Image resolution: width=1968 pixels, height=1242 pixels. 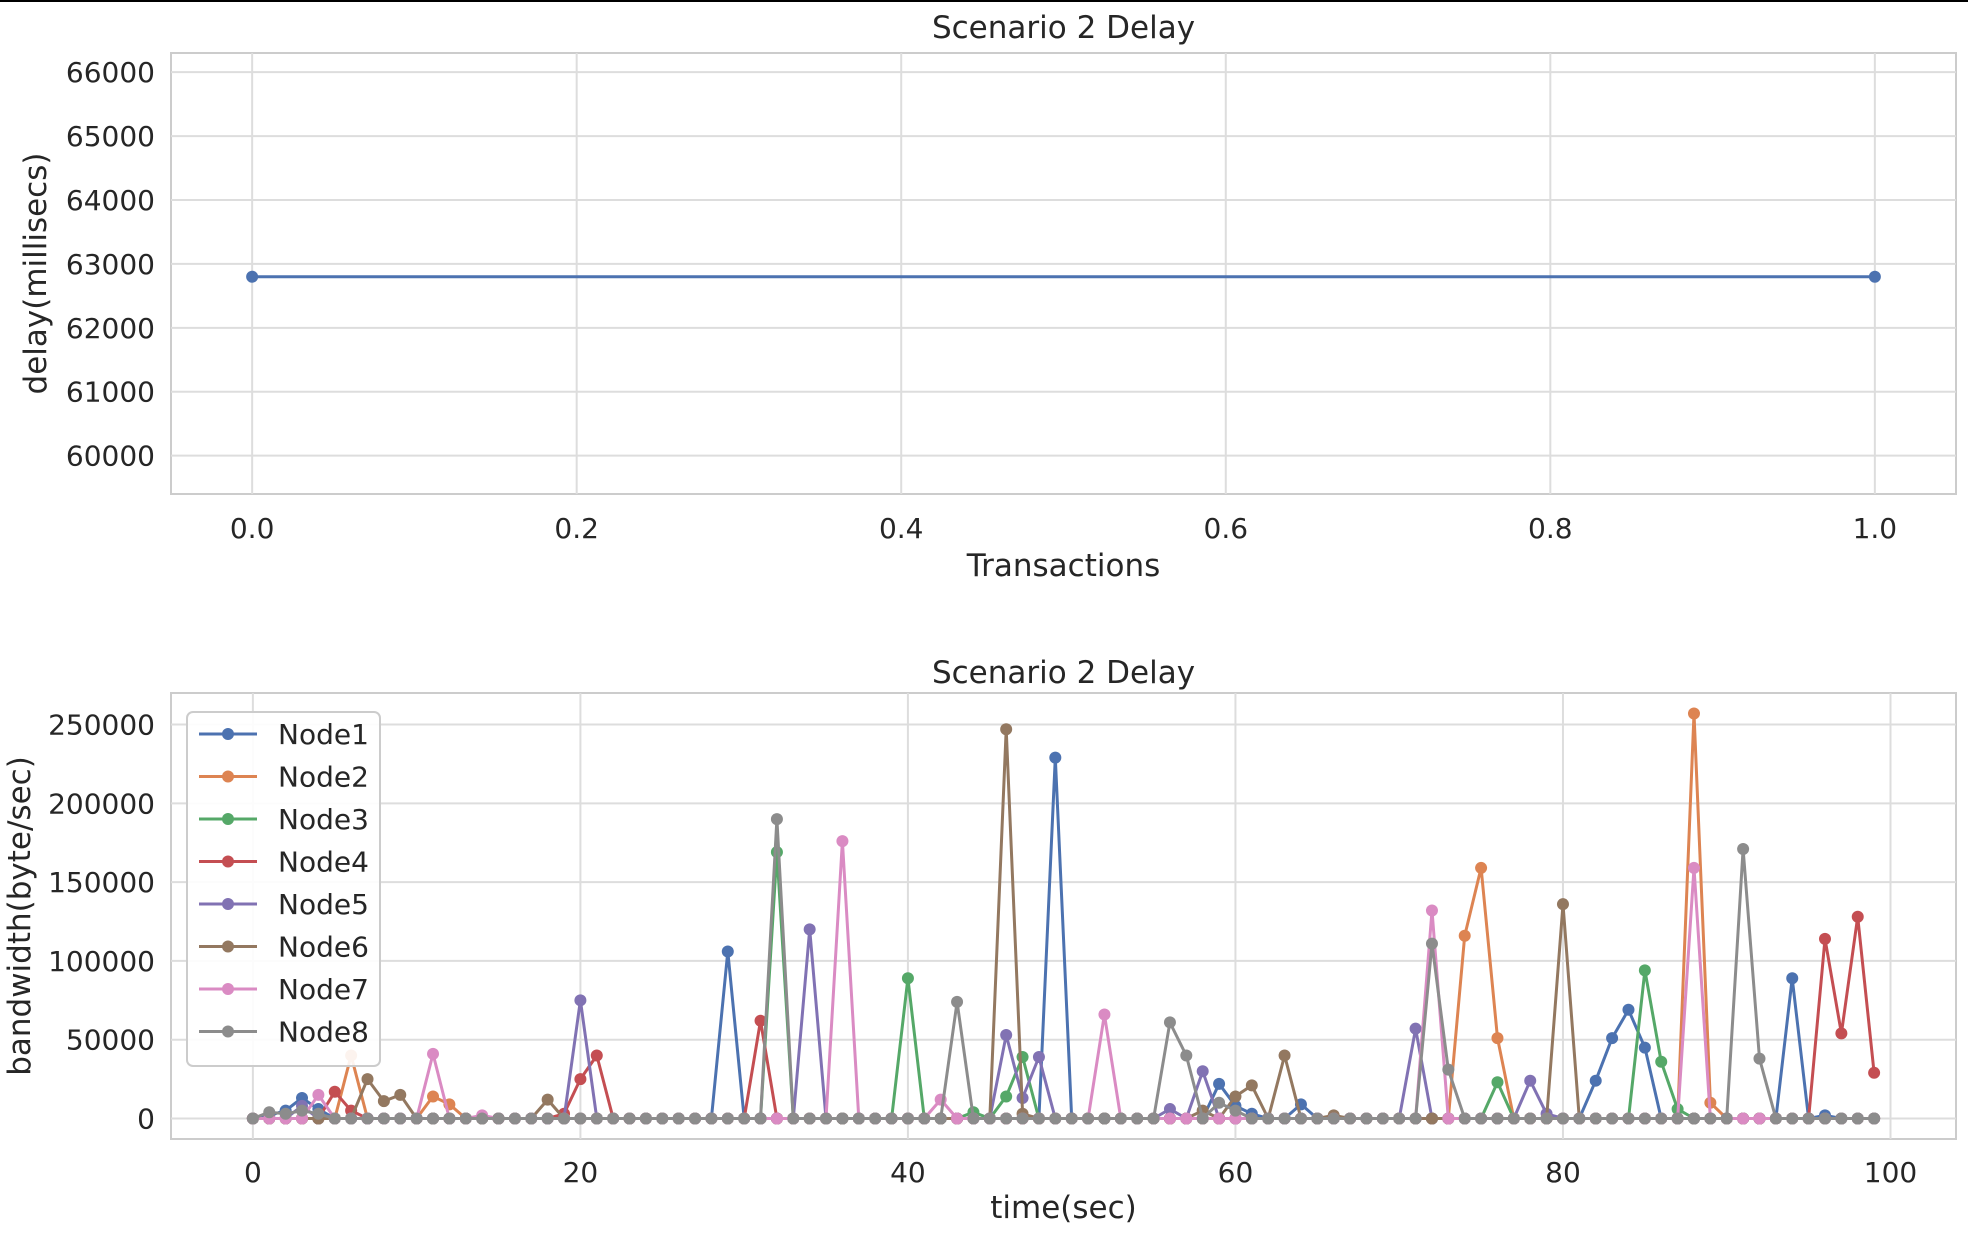 What do you see at coordinates (576, 528) in the screenshot?
I see `x-tick-label: 0.2` at bounding box center [576, 528].